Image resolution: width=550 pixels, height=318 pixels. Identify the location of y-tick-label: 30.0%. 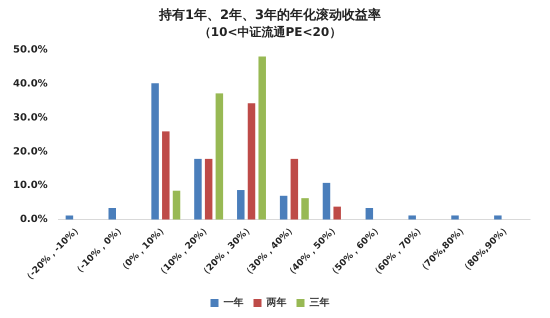
(30, 118).